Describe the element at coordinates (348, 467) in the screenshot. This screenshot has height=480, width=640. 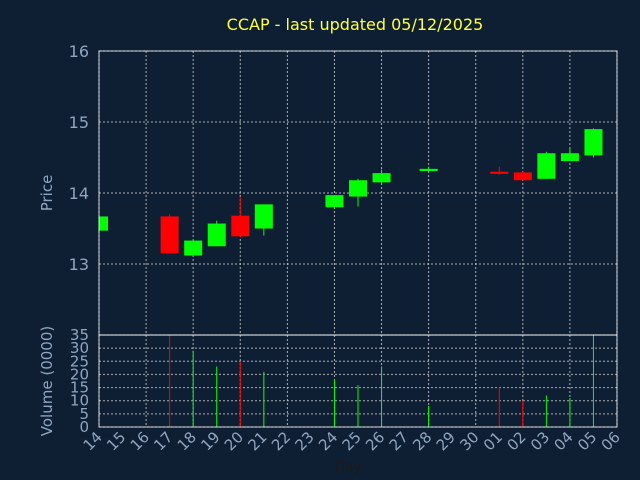
I see `day-axis-label: Day` at that location.